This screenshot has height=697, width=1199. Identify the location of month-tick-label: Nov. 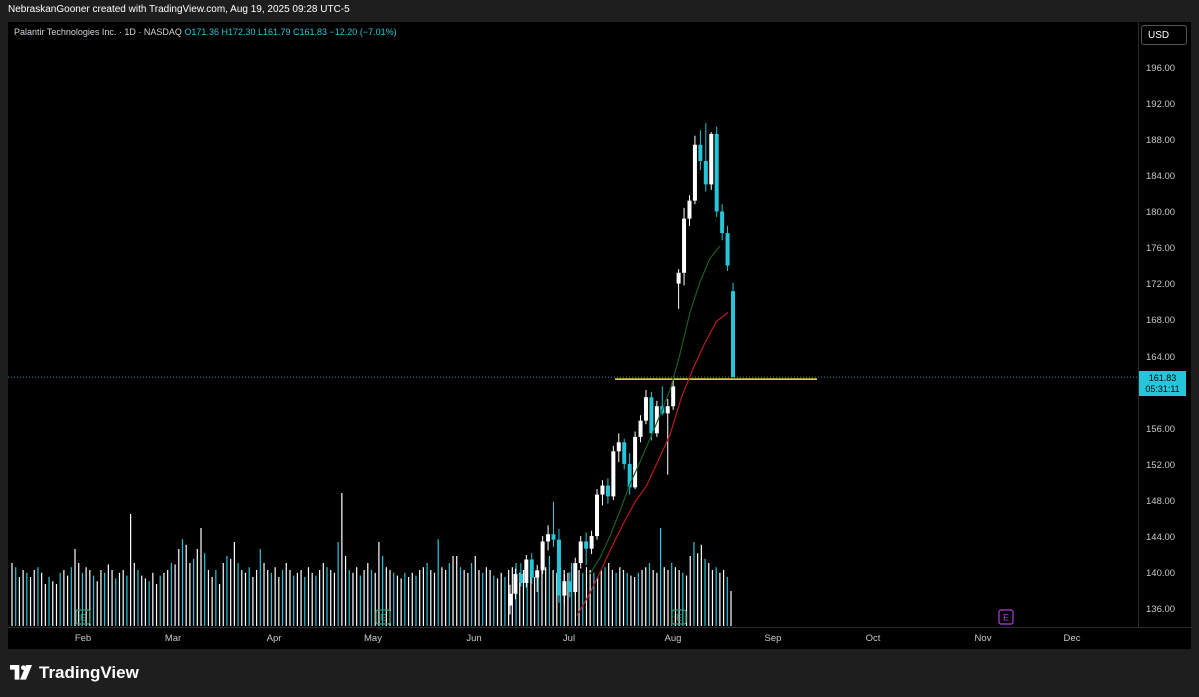
(983, 638).